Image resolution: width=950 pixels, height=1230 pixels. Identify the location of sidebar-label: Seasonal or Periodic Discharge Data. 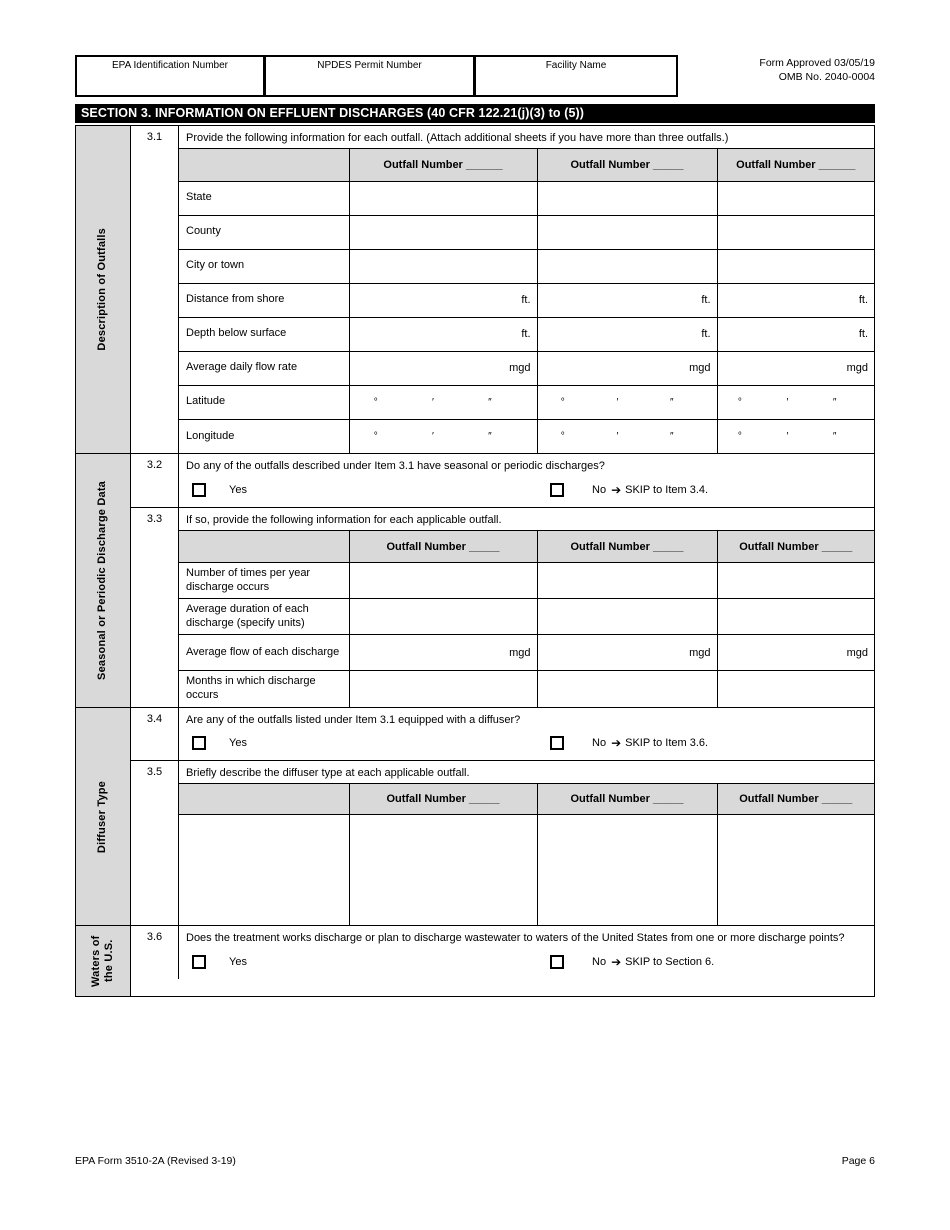
(102, 581).